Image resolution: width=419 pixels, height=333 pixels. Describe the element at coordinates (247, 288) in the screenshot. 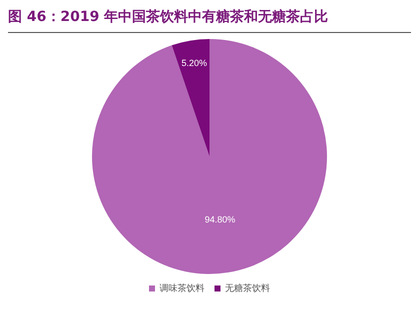

I see `legend-label: 无糖茶饮料` at that location.